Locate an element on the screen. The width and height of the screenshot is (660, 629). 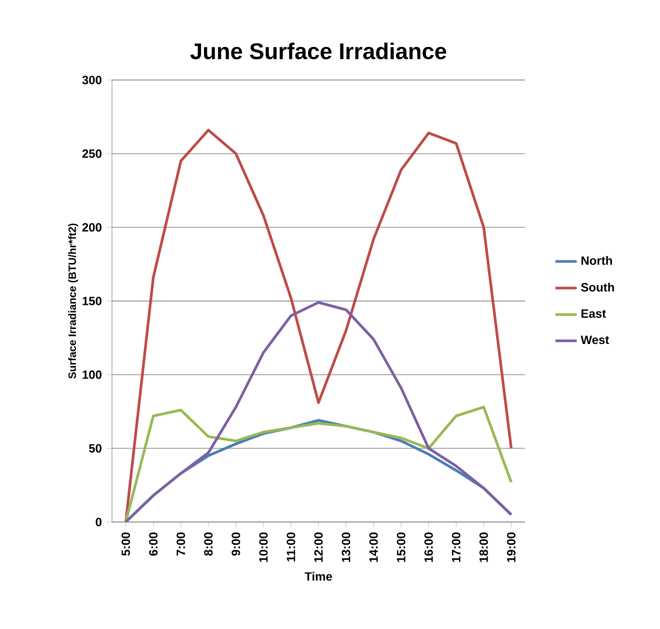
x-tick-label: 10:00 is located at coordinates (263, 547).